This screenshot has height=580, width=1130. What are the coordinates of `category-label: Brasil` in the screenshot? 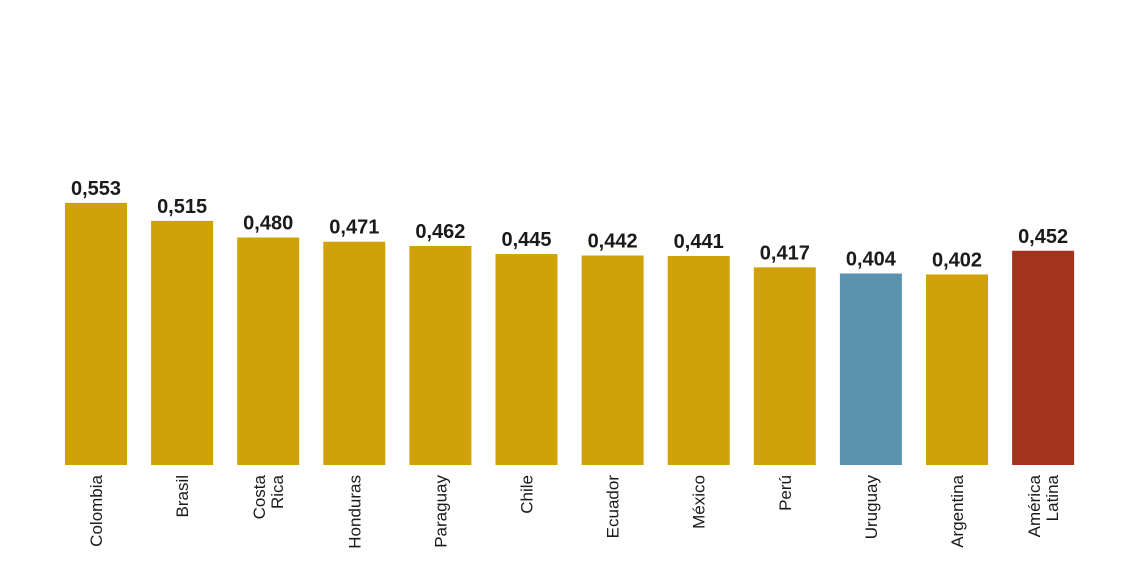 It's located at (182, 496).